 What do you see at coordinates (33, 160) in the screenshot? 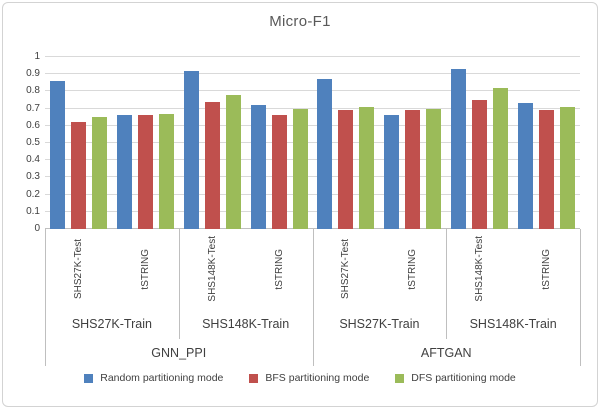
I see `y-tick-label-0.4: 0.4` at bounding box center [33, 160].